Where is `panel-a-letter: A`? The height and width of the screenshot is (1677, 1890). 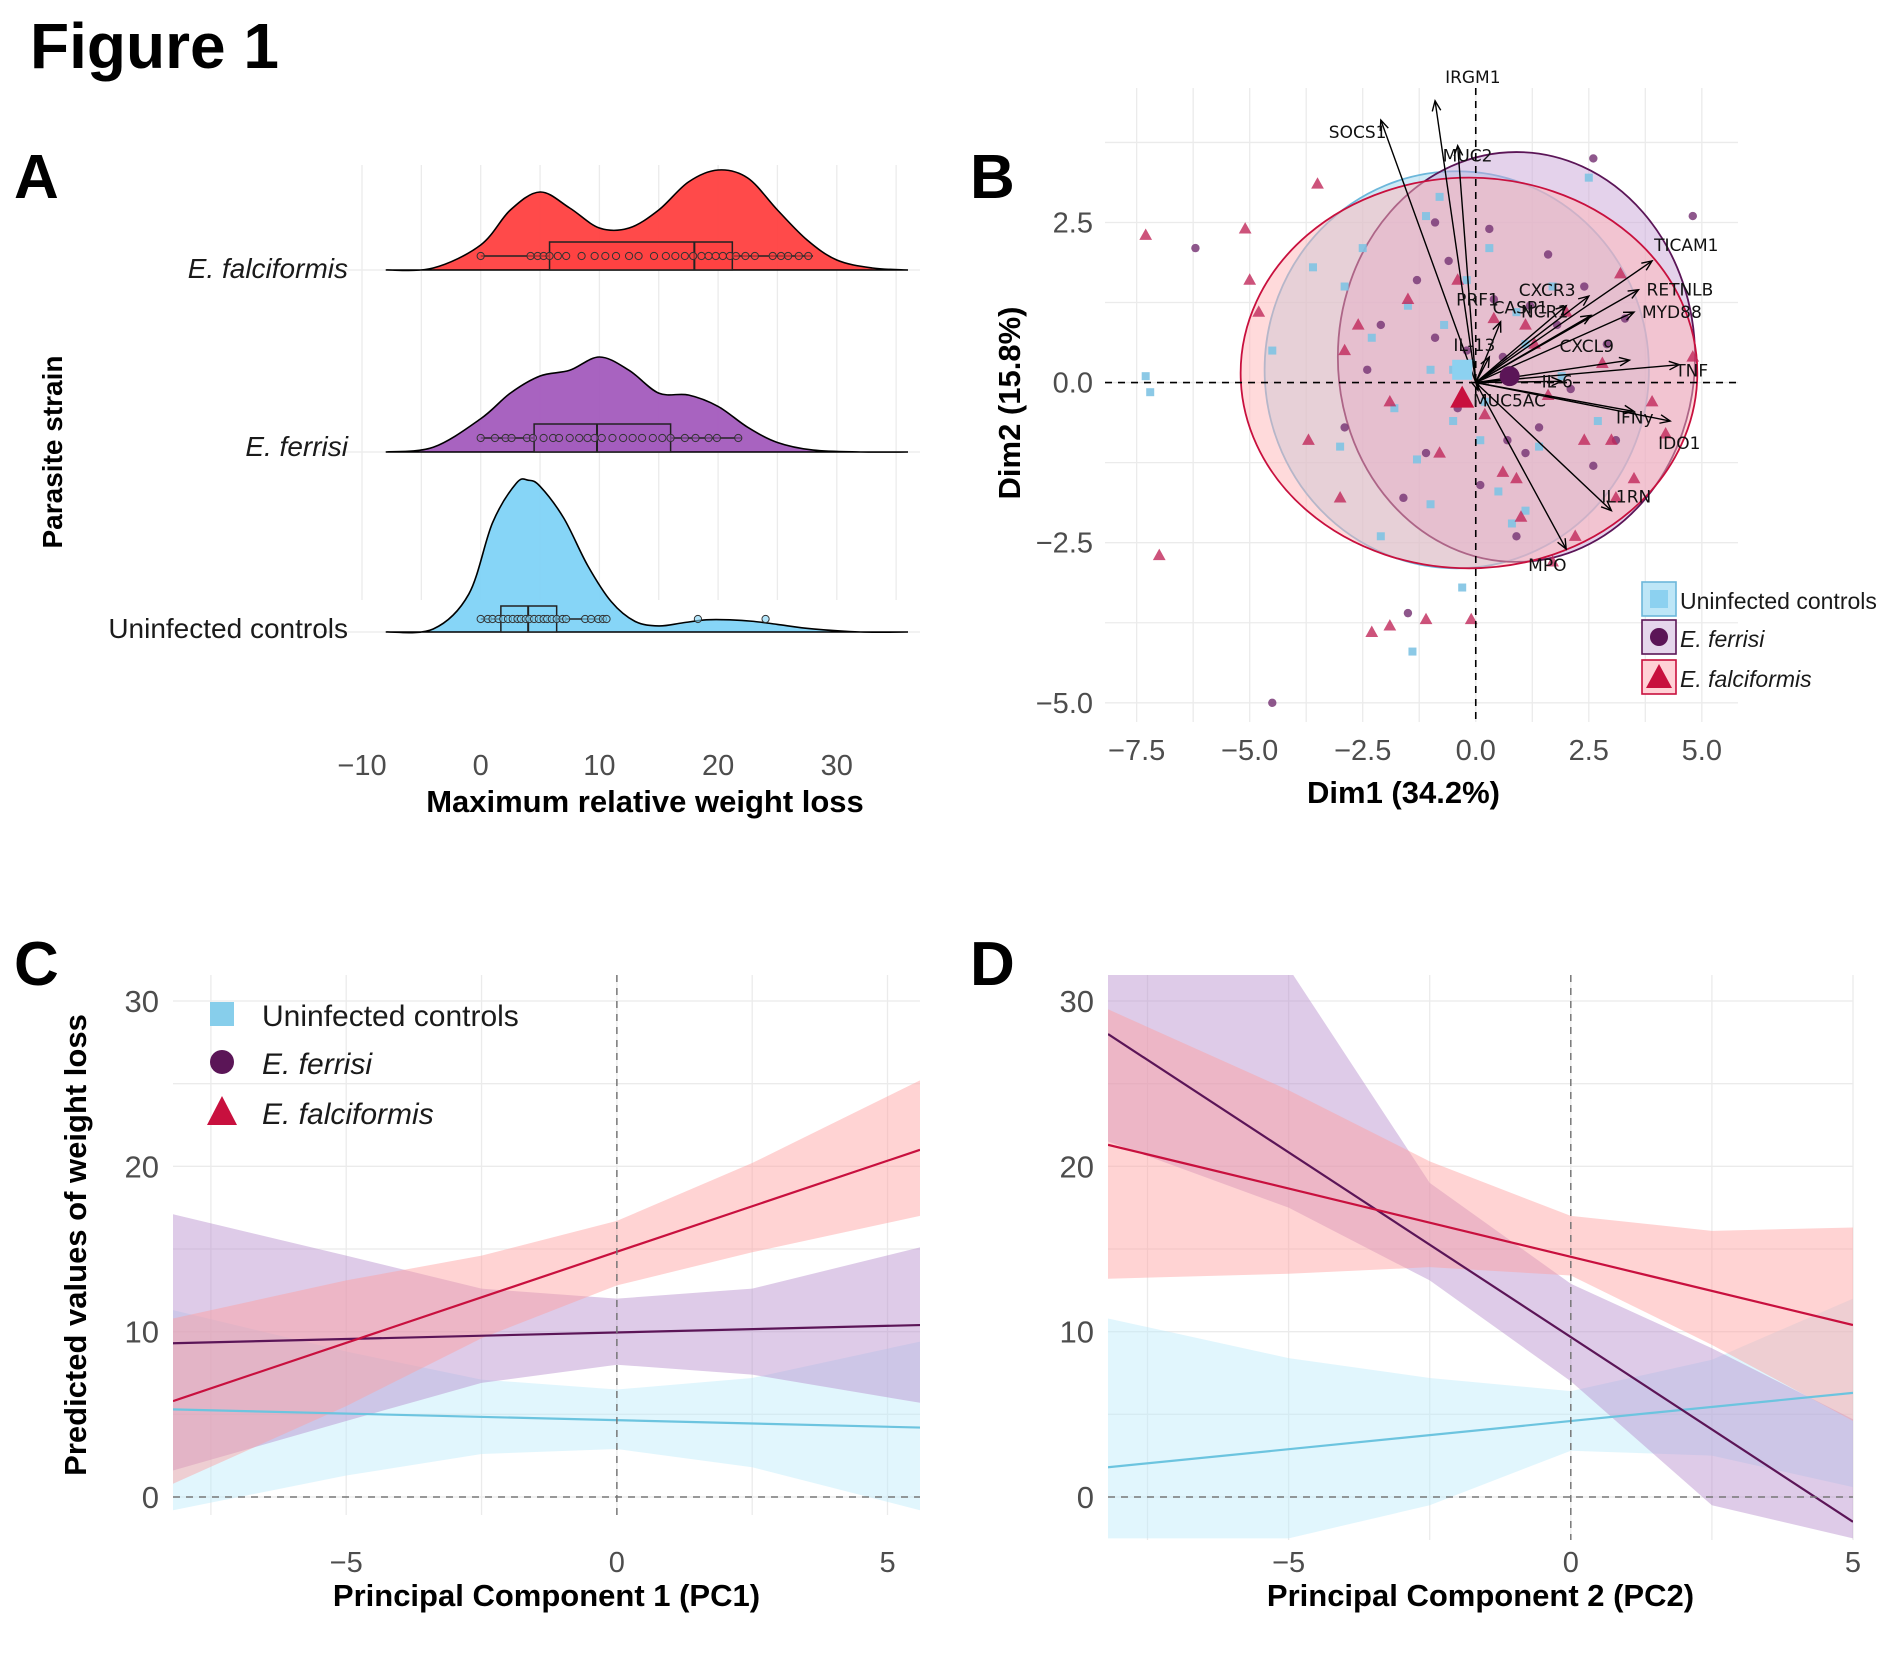
panel-a-letter: A is located at coordinates (36, 177).